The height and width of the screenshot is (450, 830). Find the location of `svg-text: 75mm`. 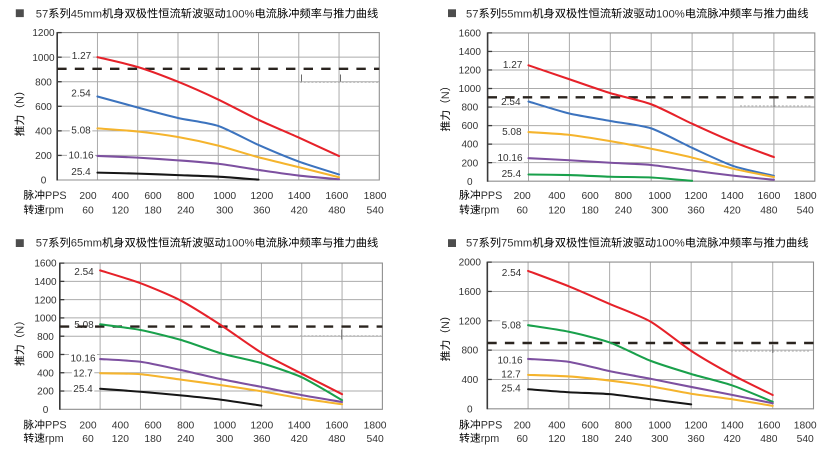

svg-text: 75mm is located at coordinates (516, 244).